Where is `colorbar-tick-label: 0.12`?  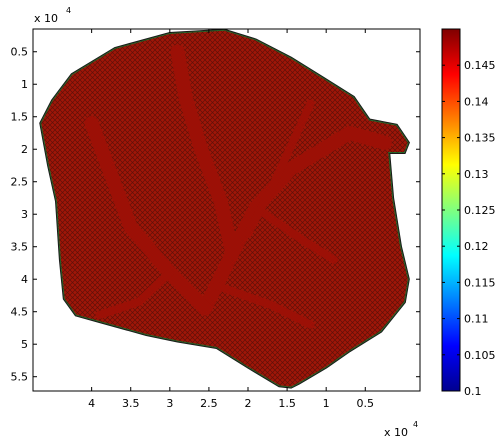
colorbar-tick-label: 0.12 is located at coordinates (476, 246).